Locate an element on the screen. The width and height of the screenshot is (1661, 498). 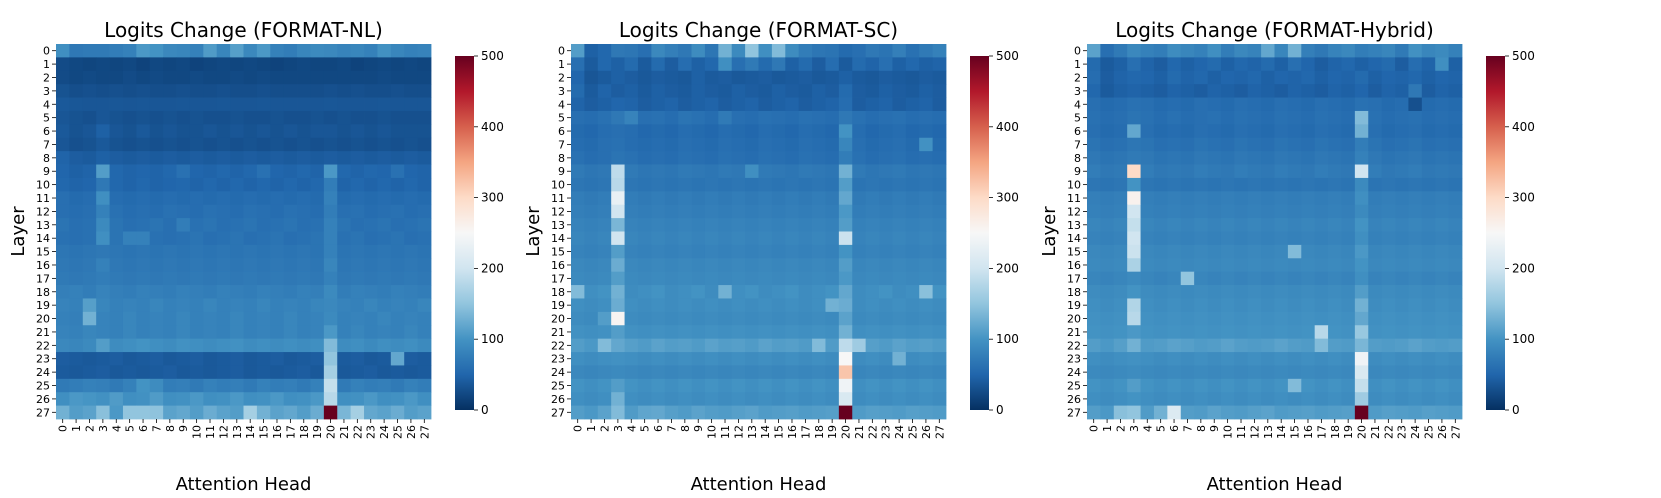
x-tick-label: 24 is located at coordinates (899, 432).